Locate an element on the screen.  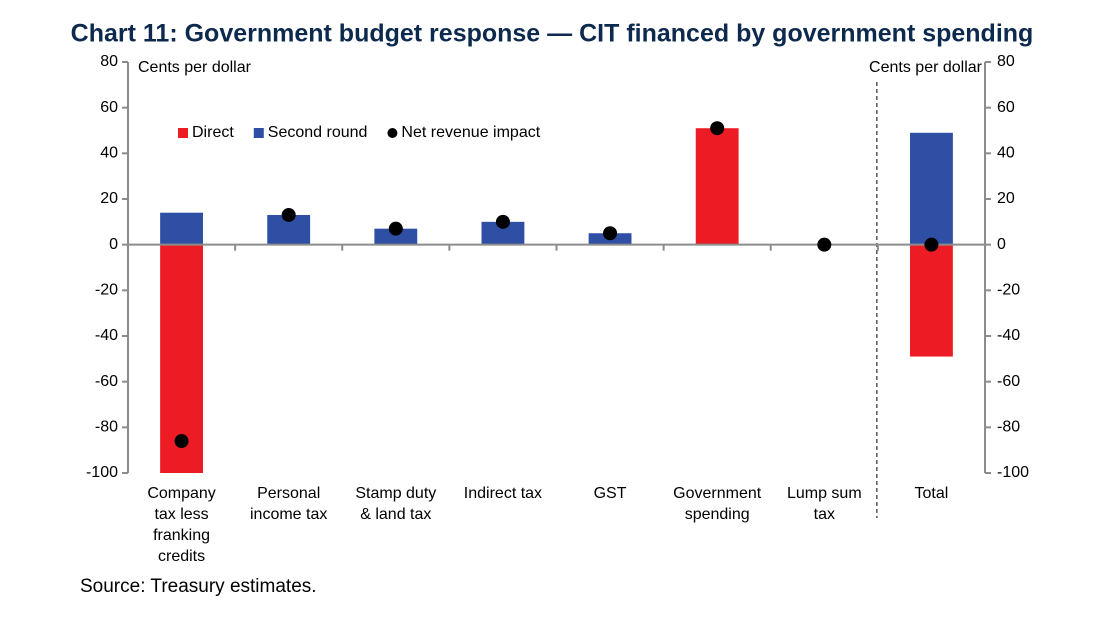
x-label-box: GST is located at coordinates (610, 493).